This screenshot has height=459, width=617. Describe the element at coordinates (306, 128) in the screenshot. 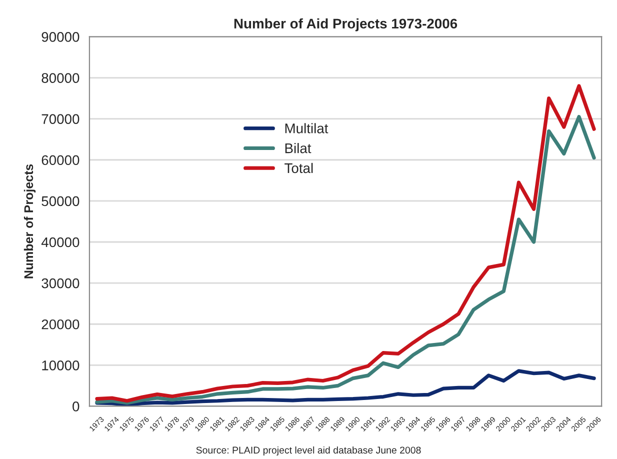

I see `legend-label: Multilat` at that location.